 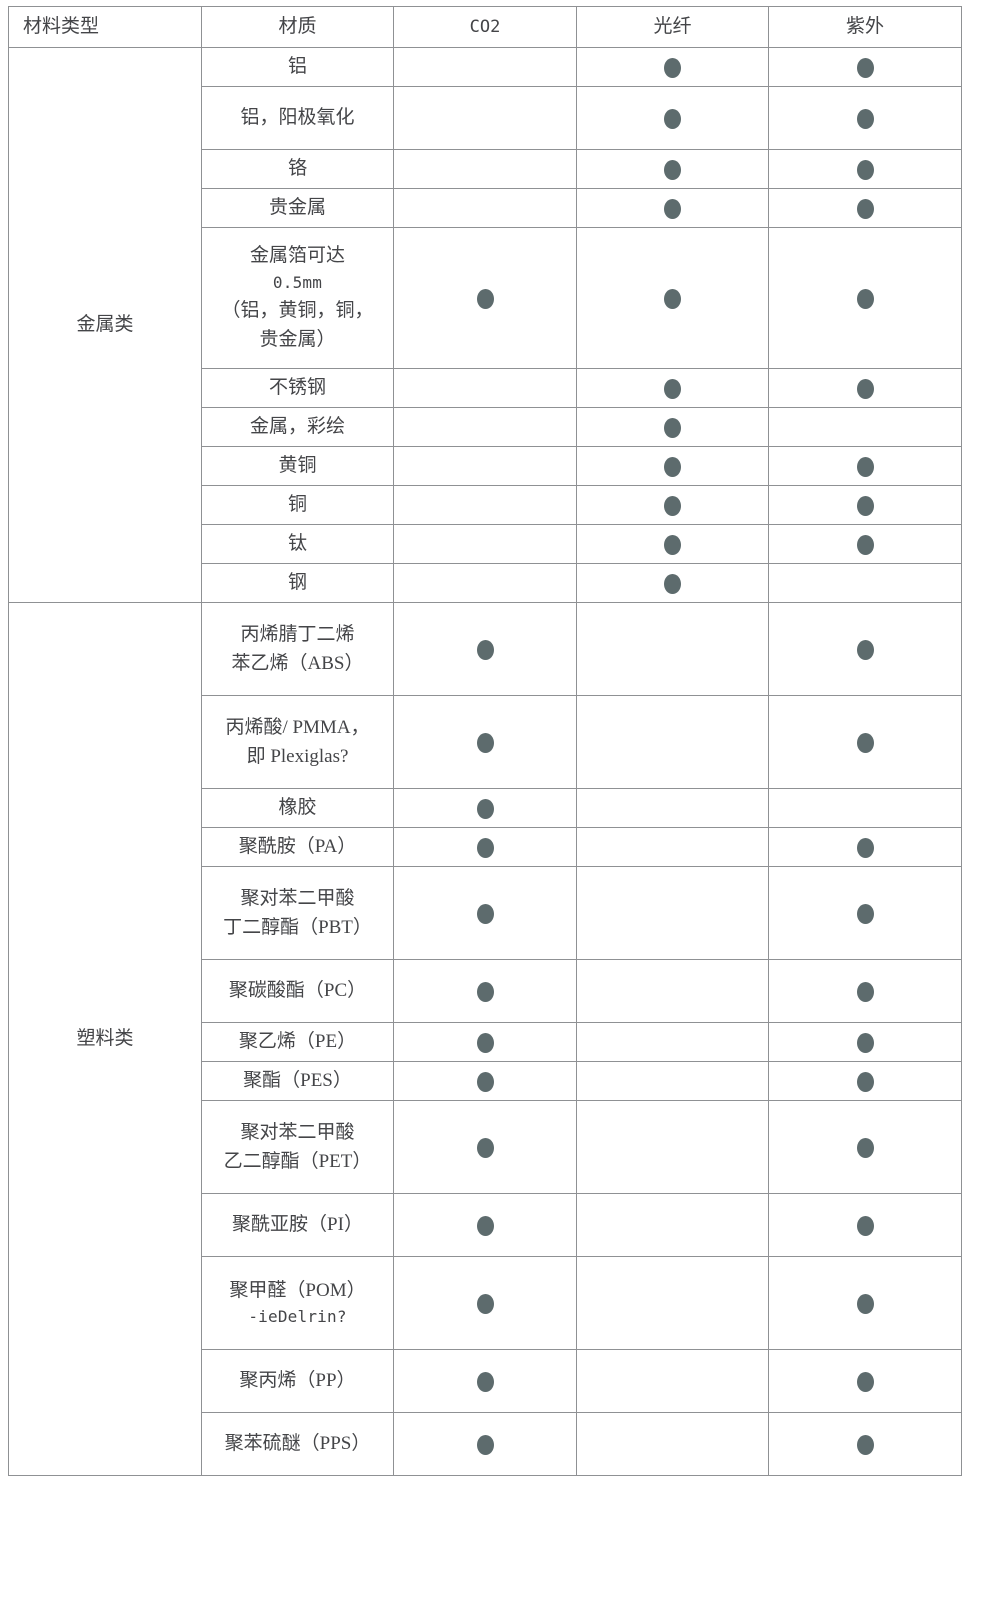 What do you see at coordinates (297, 808) in the screenshot?
I see `material-name-line: 橡胶` at bounding box center [297, 808].